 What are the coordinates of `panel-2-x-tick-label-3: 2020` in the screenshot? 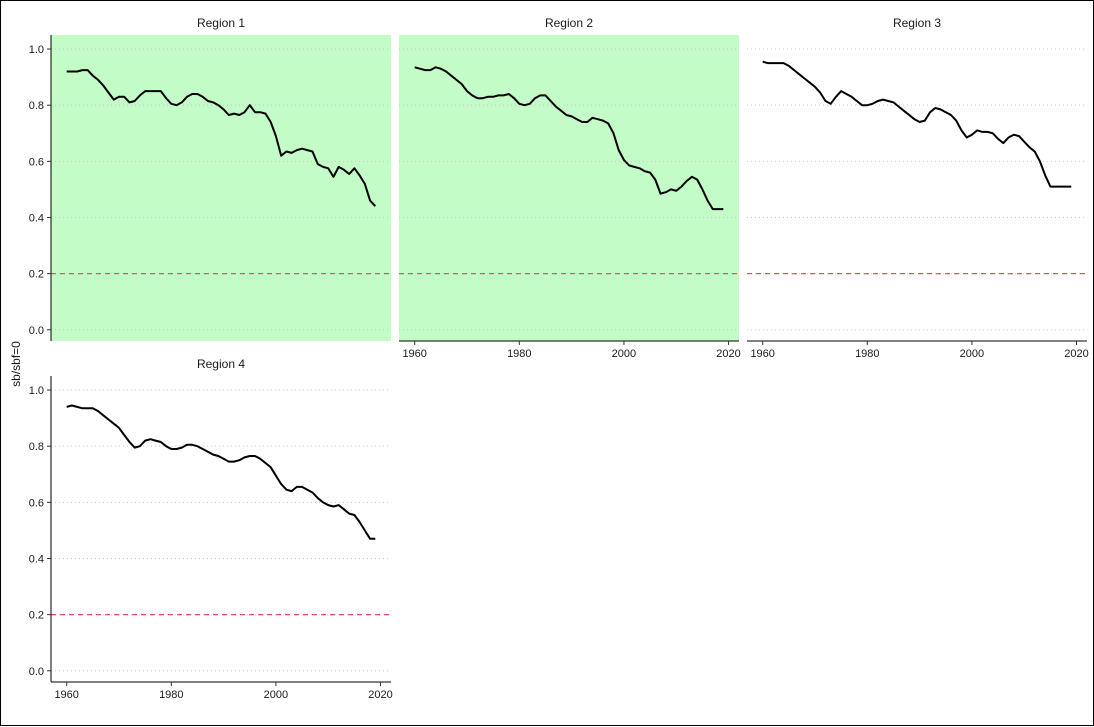 It's located at (728, 354).